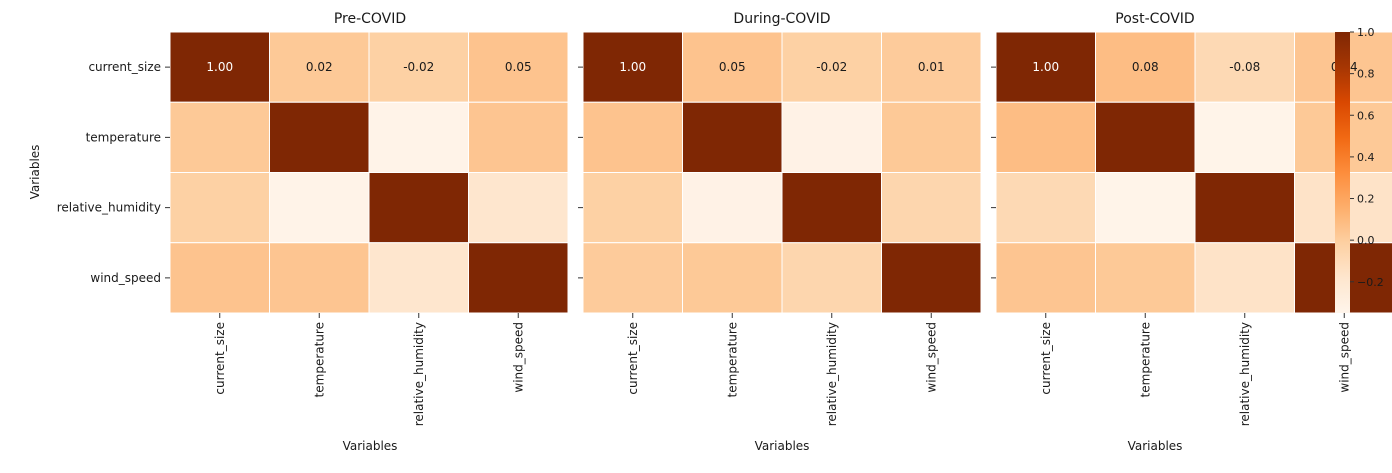 This screenshot has width=1392, height=473. What do you see at coordinates (1370, 282) in the screenshot?
I see `colorbar-tick-label: −0.2` at bounding box center [1370, 282].